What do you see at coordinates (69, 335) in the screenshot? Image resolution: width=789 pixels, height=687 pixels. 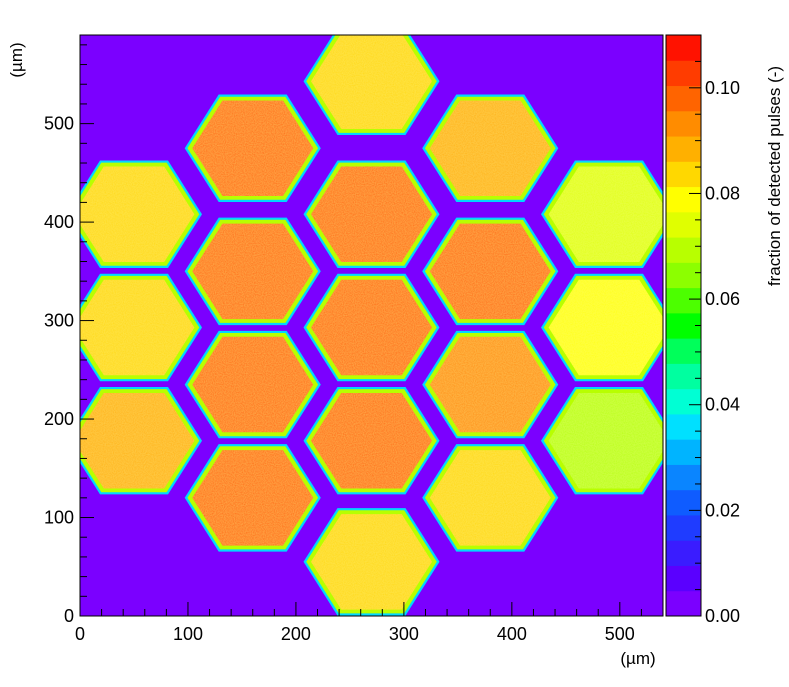 I see `y-axis: 0 100 200 300 400 500` at bounding box center [69, 335].